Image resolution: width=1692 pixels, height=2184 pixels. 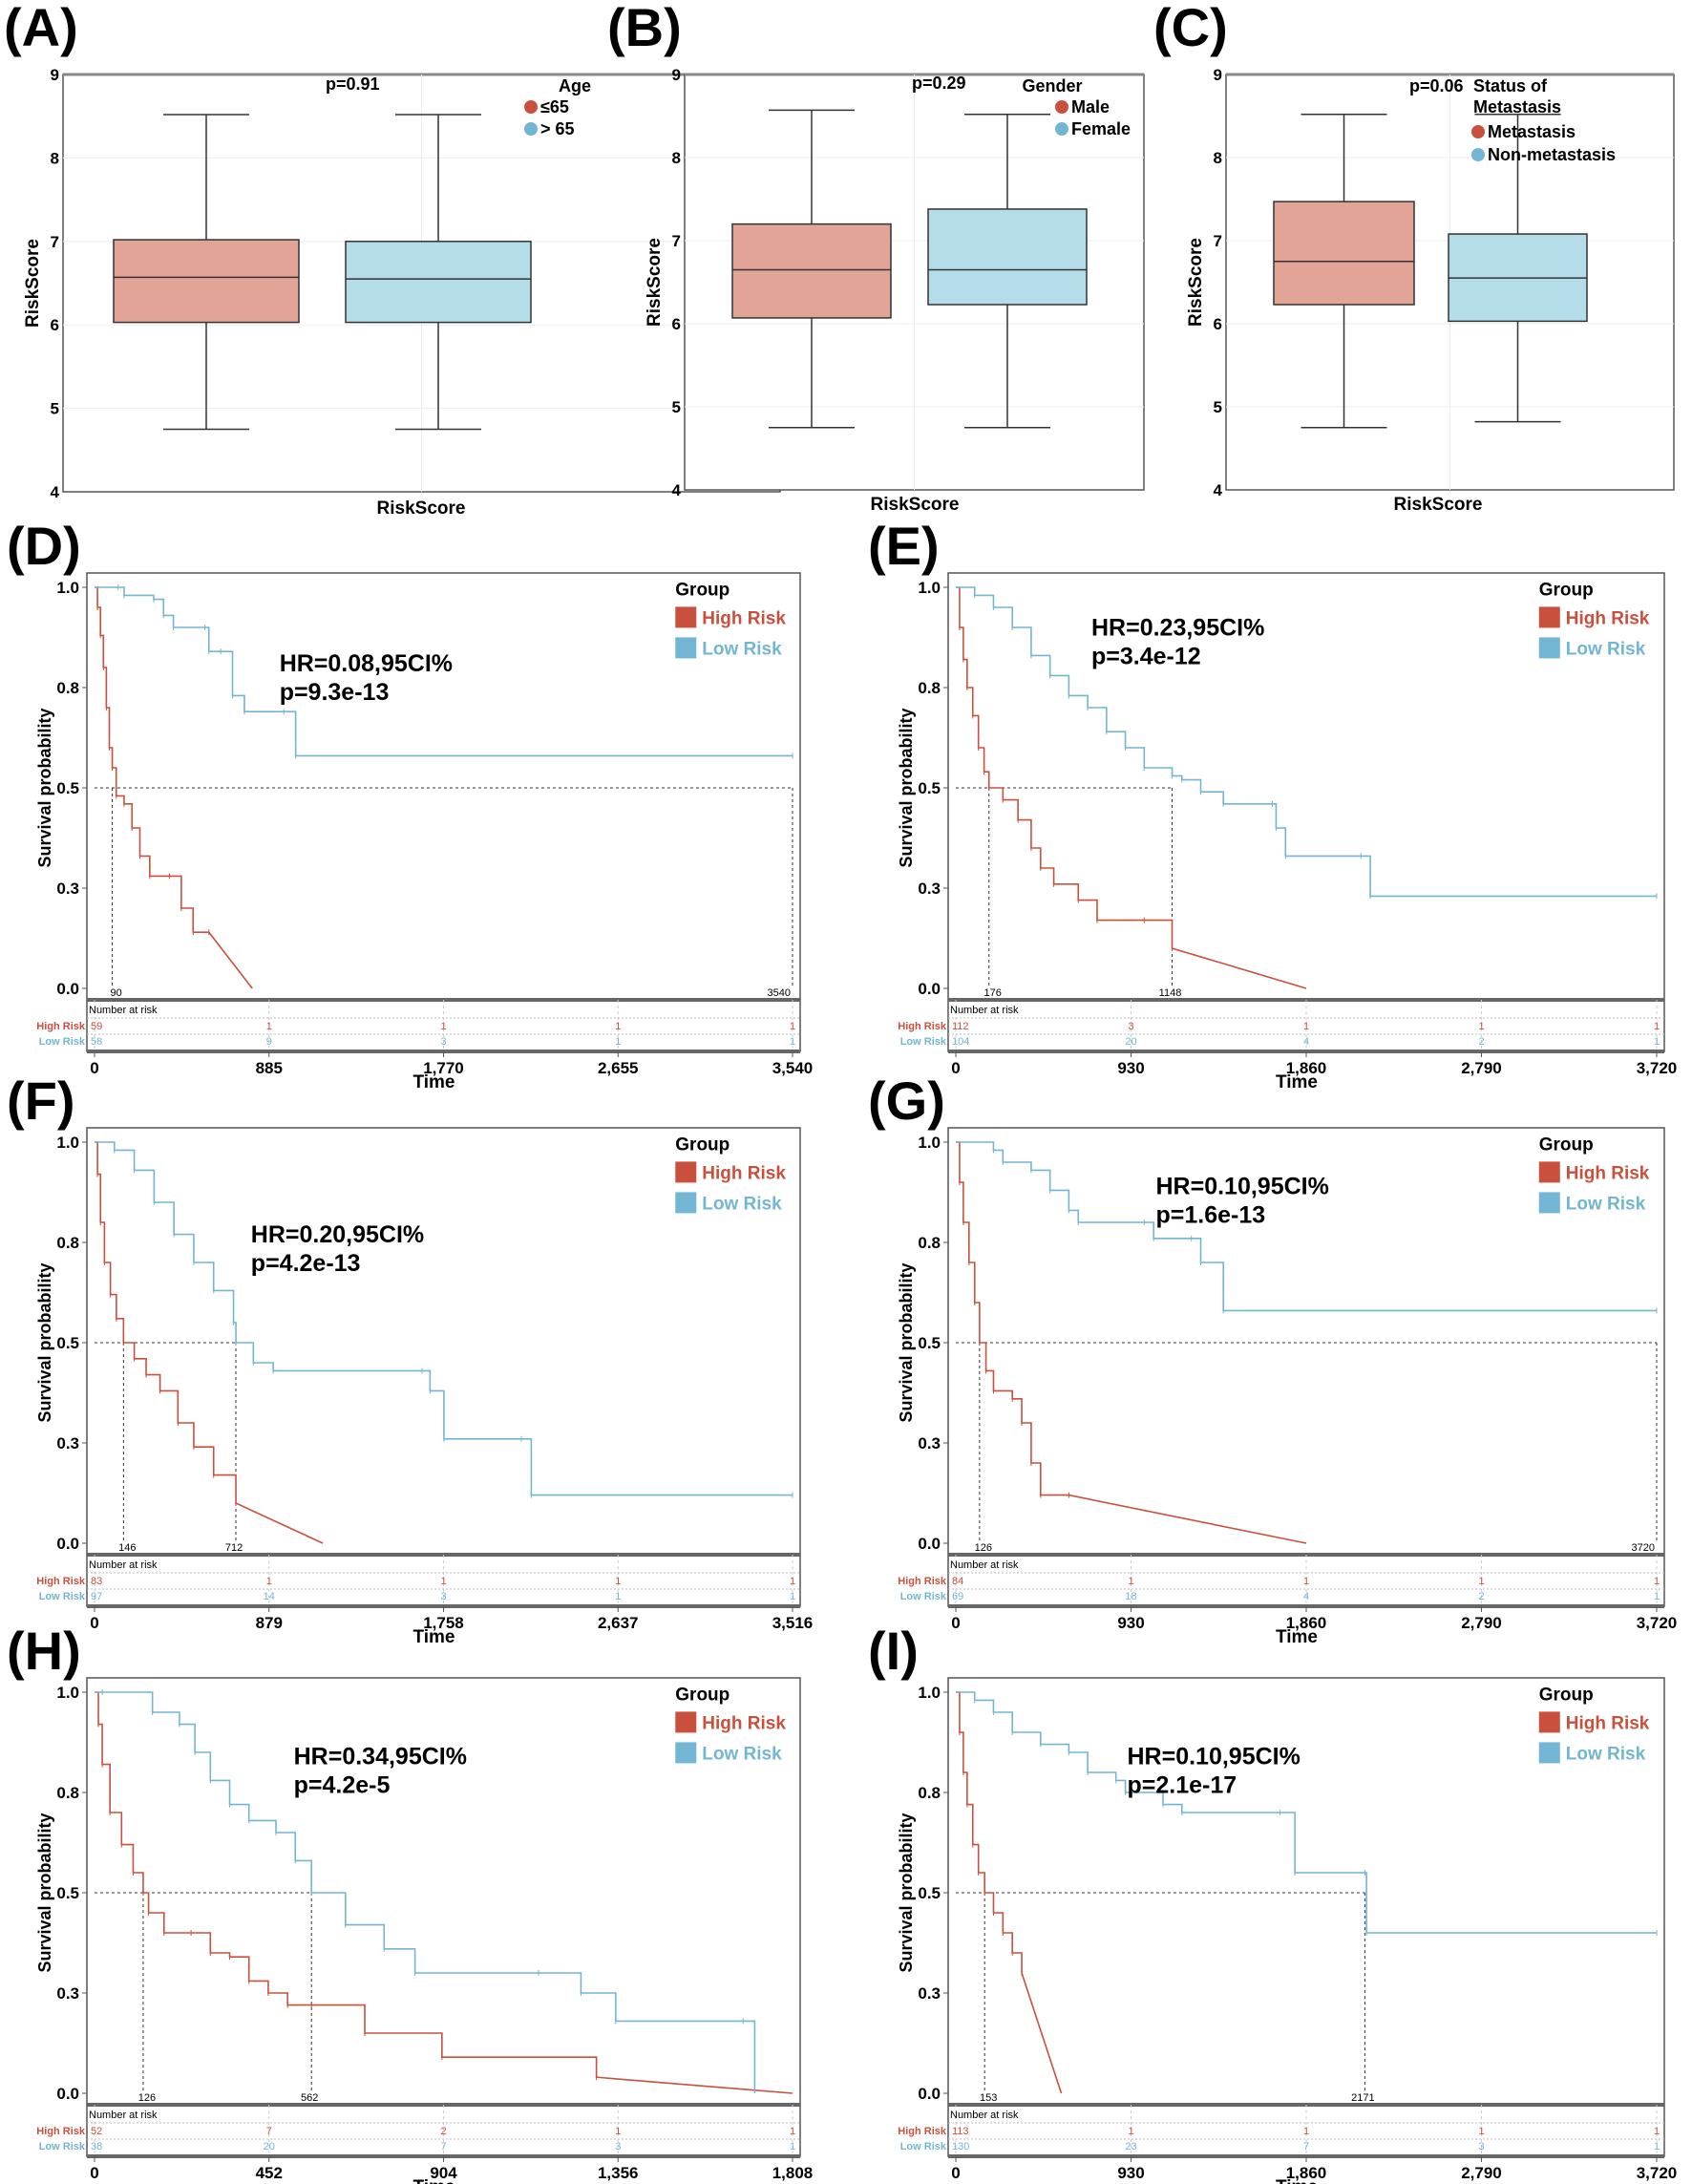 What do you see at coordinates (335, 693) in the screenshot?
I see `p-value: p=9.3e-13` at bounding box center [335, 693].